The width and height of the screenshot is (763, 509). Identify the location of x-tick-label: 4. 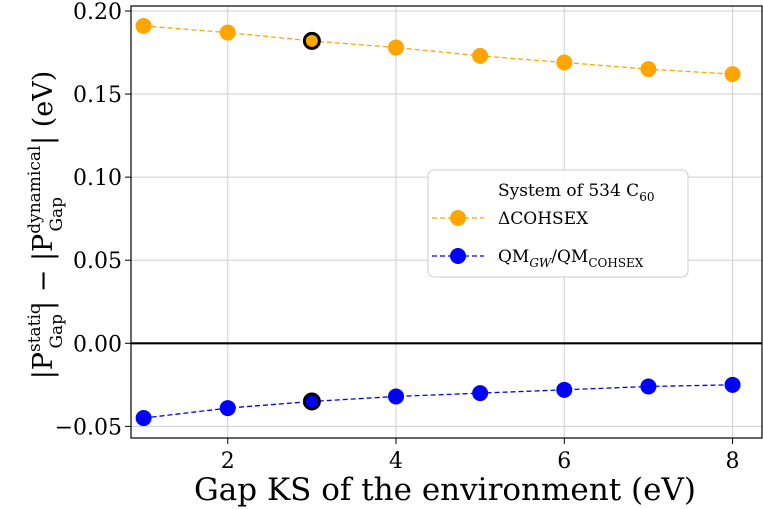
(396, 461).